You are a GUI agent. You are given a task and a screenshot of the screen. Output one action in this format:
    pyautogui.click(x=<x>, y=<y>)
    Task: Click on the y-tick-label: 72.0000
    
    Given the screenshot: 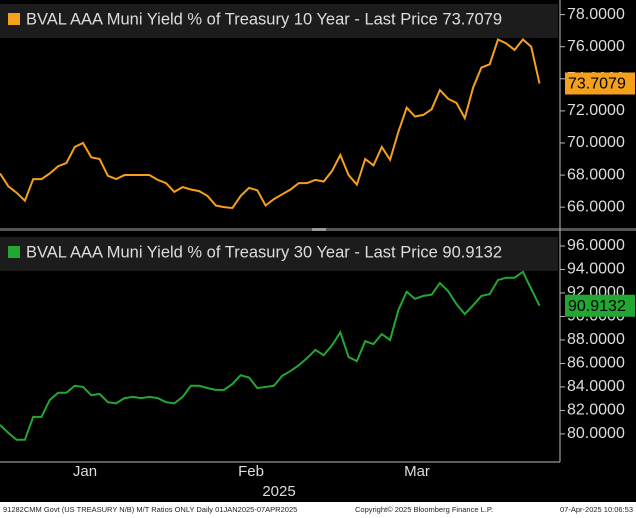 What is the action you would take?
    pyautogui.click(x=596, y=110)
    